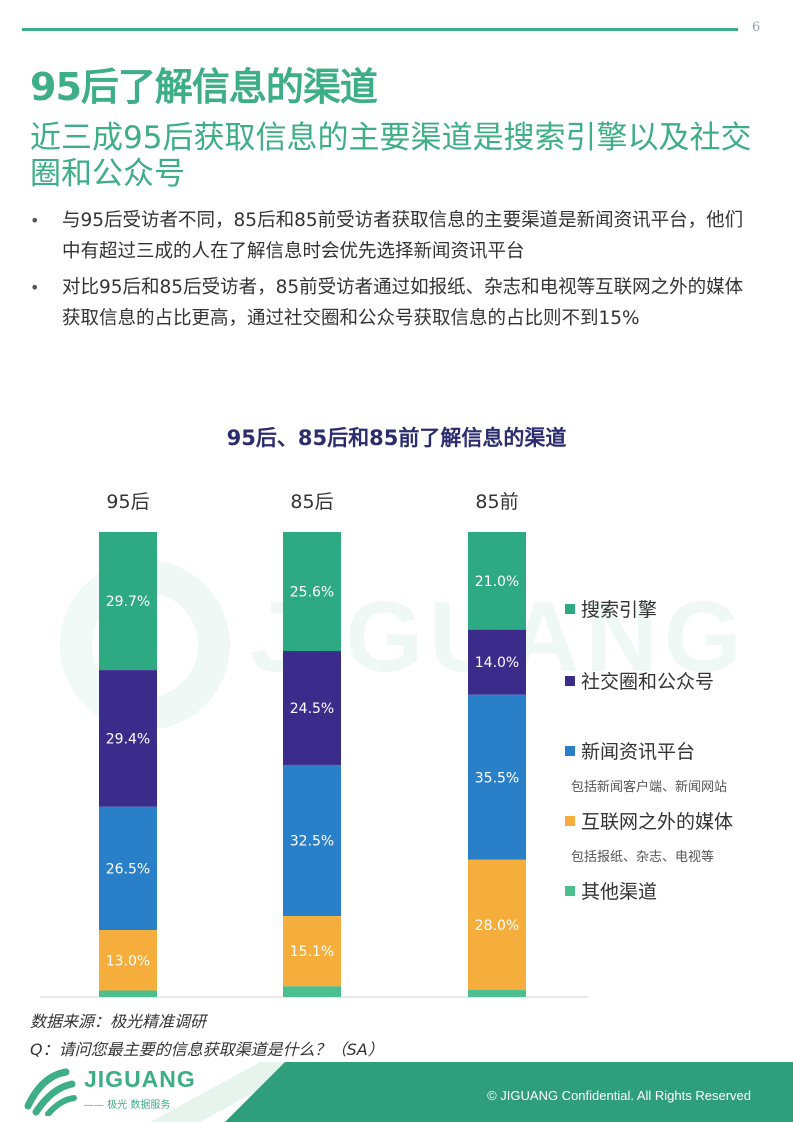 This screenshot has width=793, height=1122. Describe the element at coordinates (311, 502) in the screenshot. I see `category-label: 85后` at that location.